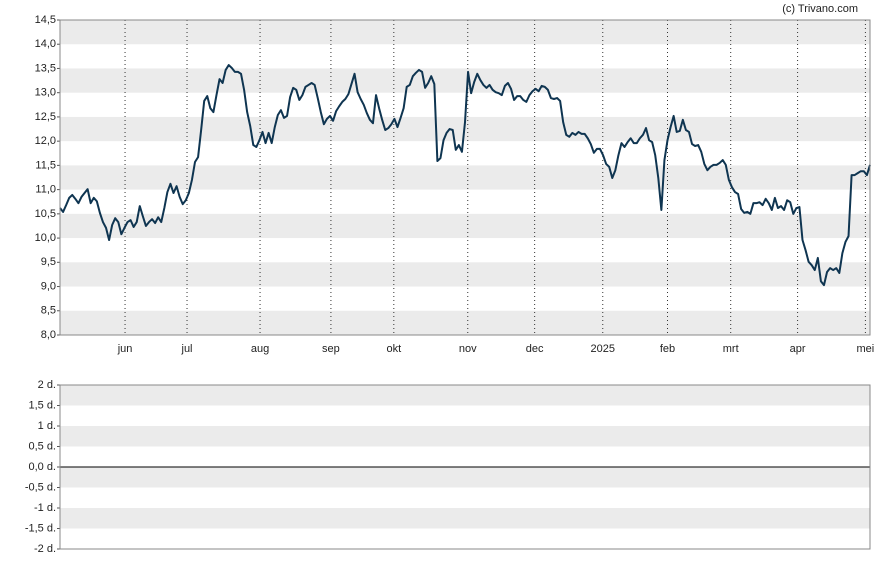  Describe the element at coordinates (42, 467) in the screenshot. I see `y-tick-label: 0,0 d.` at that location.